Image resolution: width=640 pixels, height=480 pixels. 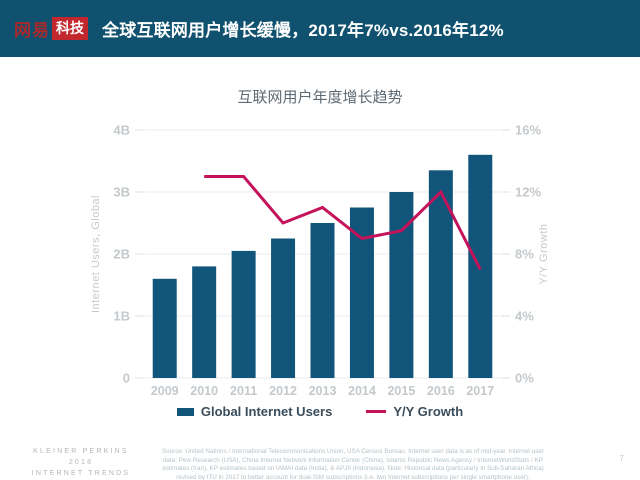 I want to click on legend-bar-swatch-icon, so click(x=185, y=411).